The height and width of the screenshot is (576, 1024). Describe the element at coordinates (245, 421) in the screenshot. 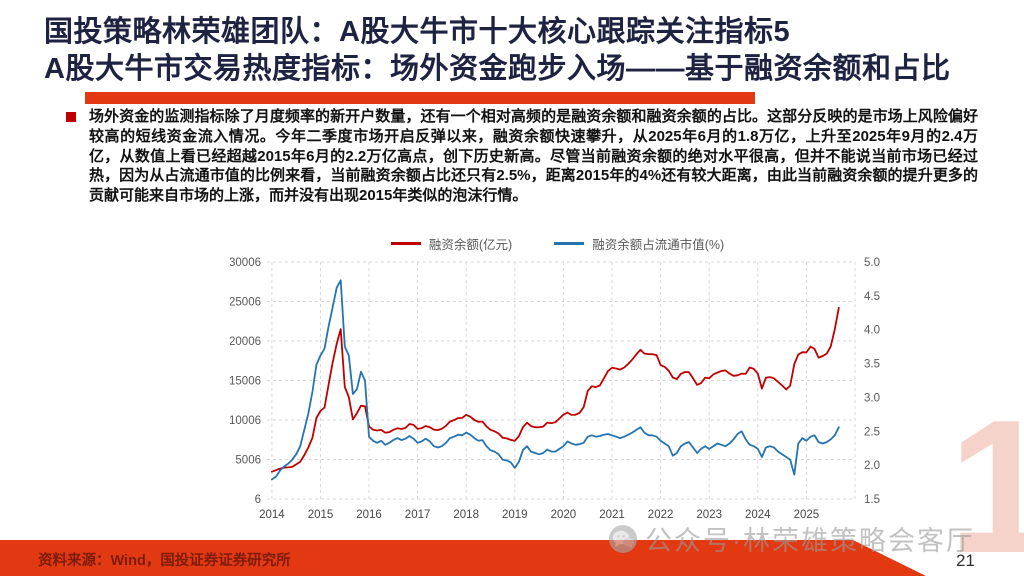

I see `y-axis-left-tick: 10006` at that location.